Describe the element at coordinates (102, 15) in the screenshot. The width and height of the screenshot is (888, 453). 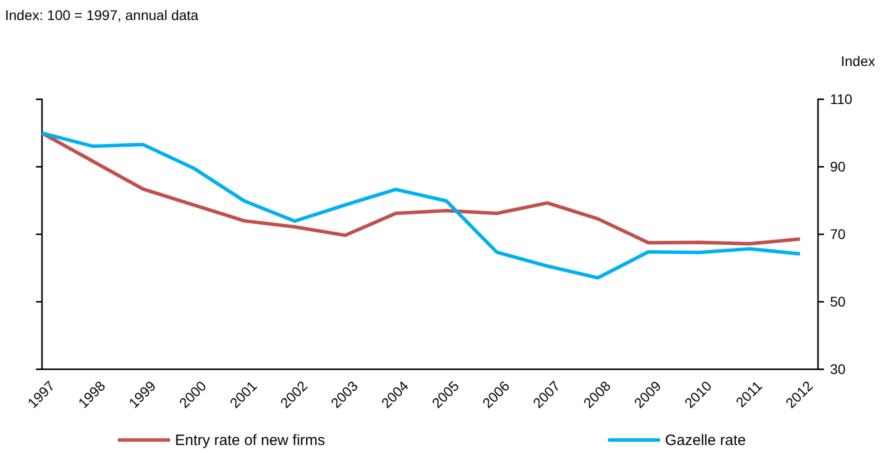
I see `chart-title: Index: 100 = 1997, annual data` at that location.